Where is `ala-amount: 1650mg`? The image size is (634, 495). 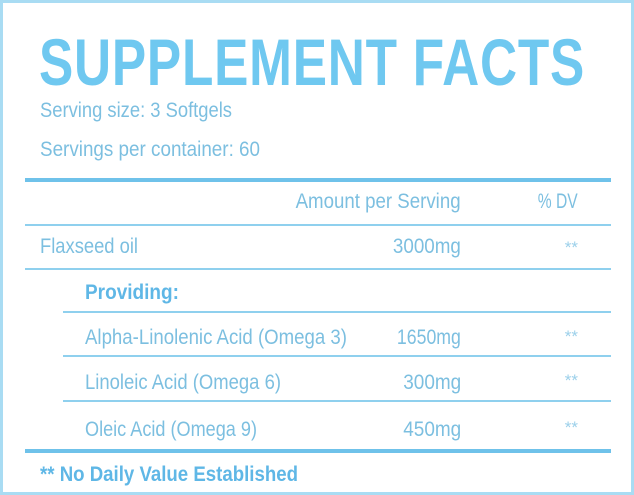 ala-amount: 1650mg is located at coordinates (429, 337).